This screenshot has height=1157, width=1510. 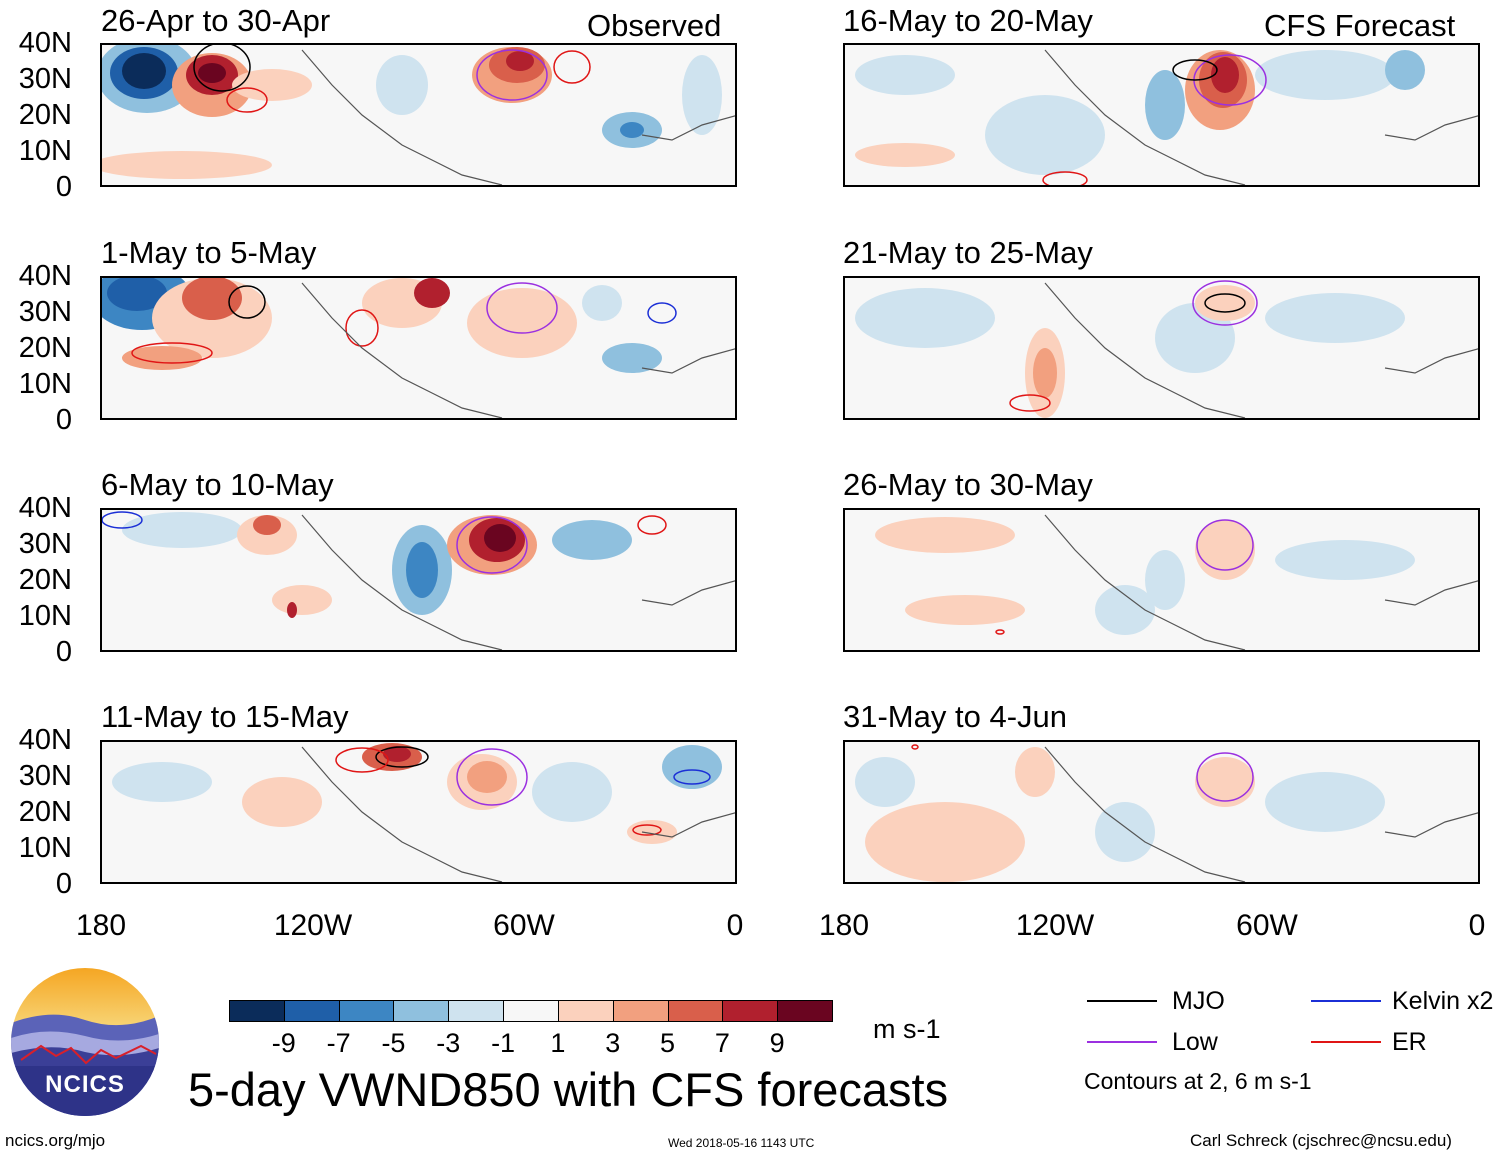 I want to click on y-tick-row2-5: 0, so click(x=63, y=420).